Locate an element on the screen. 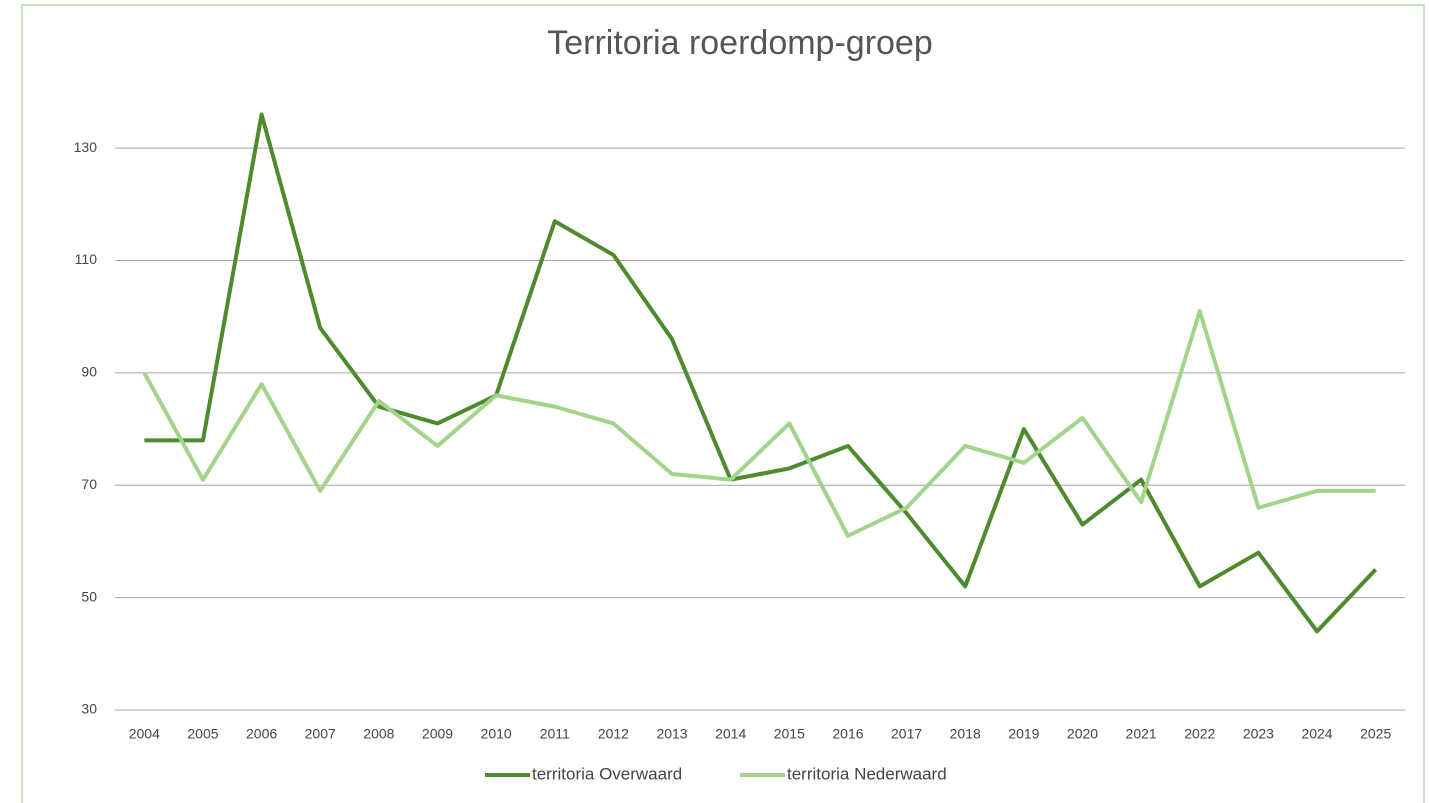 This screenshot has height=803, width=1430. x-tick-label: 2016 is located at coordinates (847, 734).